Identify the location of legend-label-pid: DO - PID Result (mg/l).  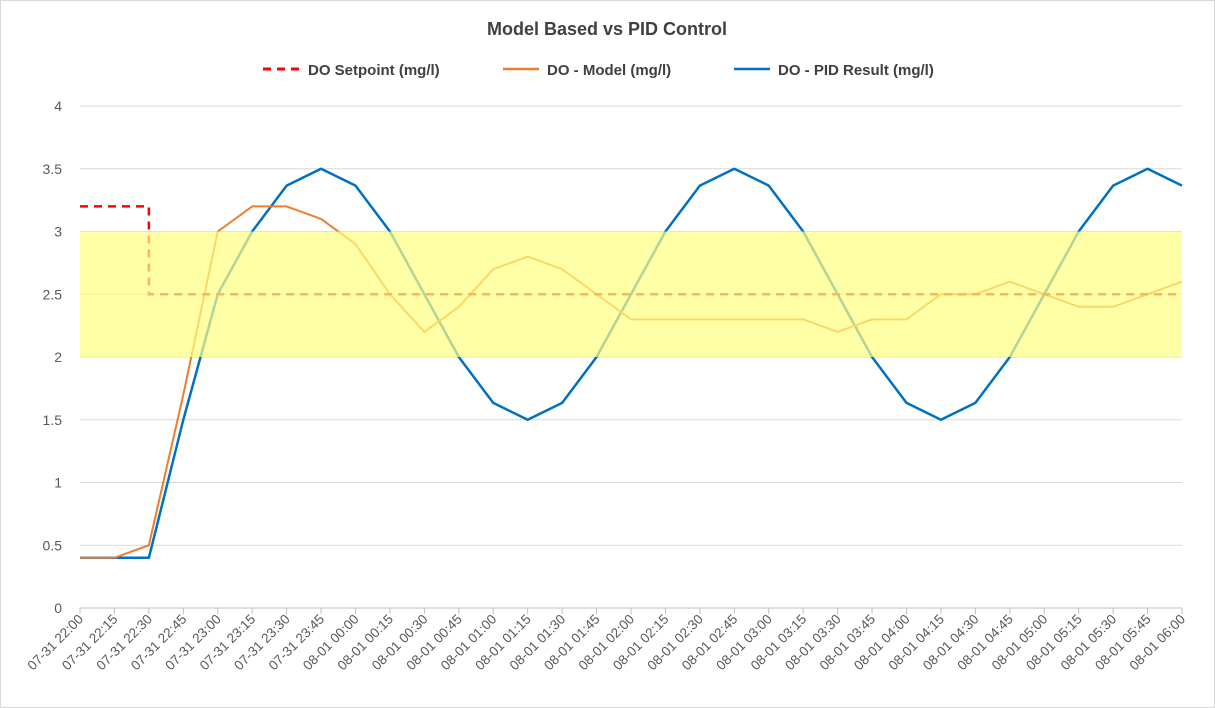
(856, 70).